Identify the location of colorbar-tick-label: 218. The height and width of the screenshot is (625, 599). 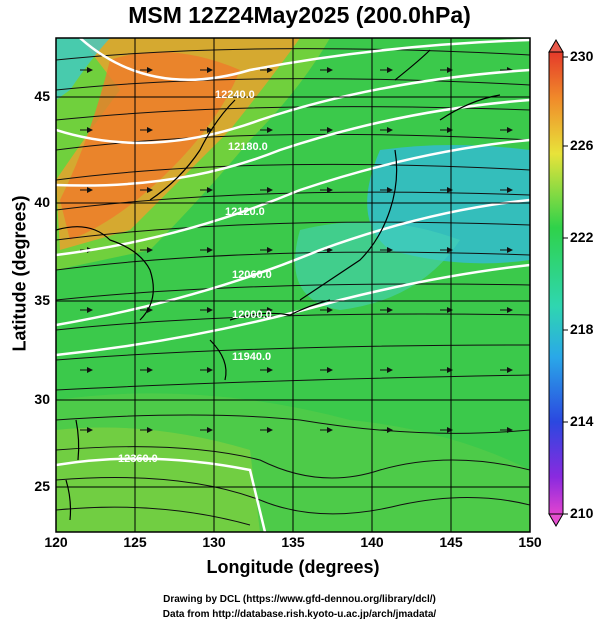
(582, 329).